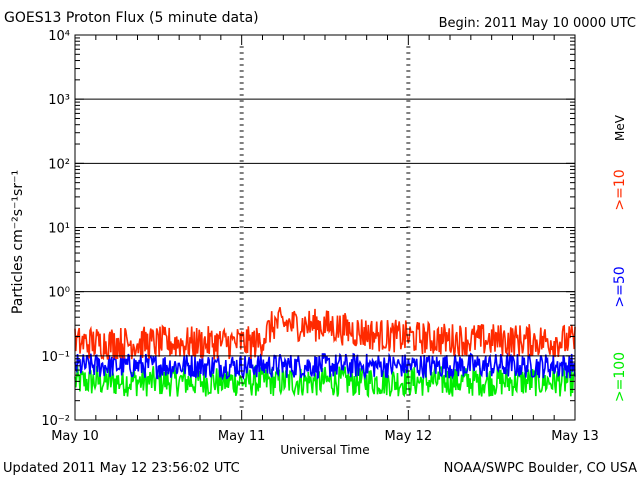 This screenshot has height=480, width=640. Describe the element at coordinates (409, 436) in the screenshot. I see `x-tick-label: May 12` at that location.